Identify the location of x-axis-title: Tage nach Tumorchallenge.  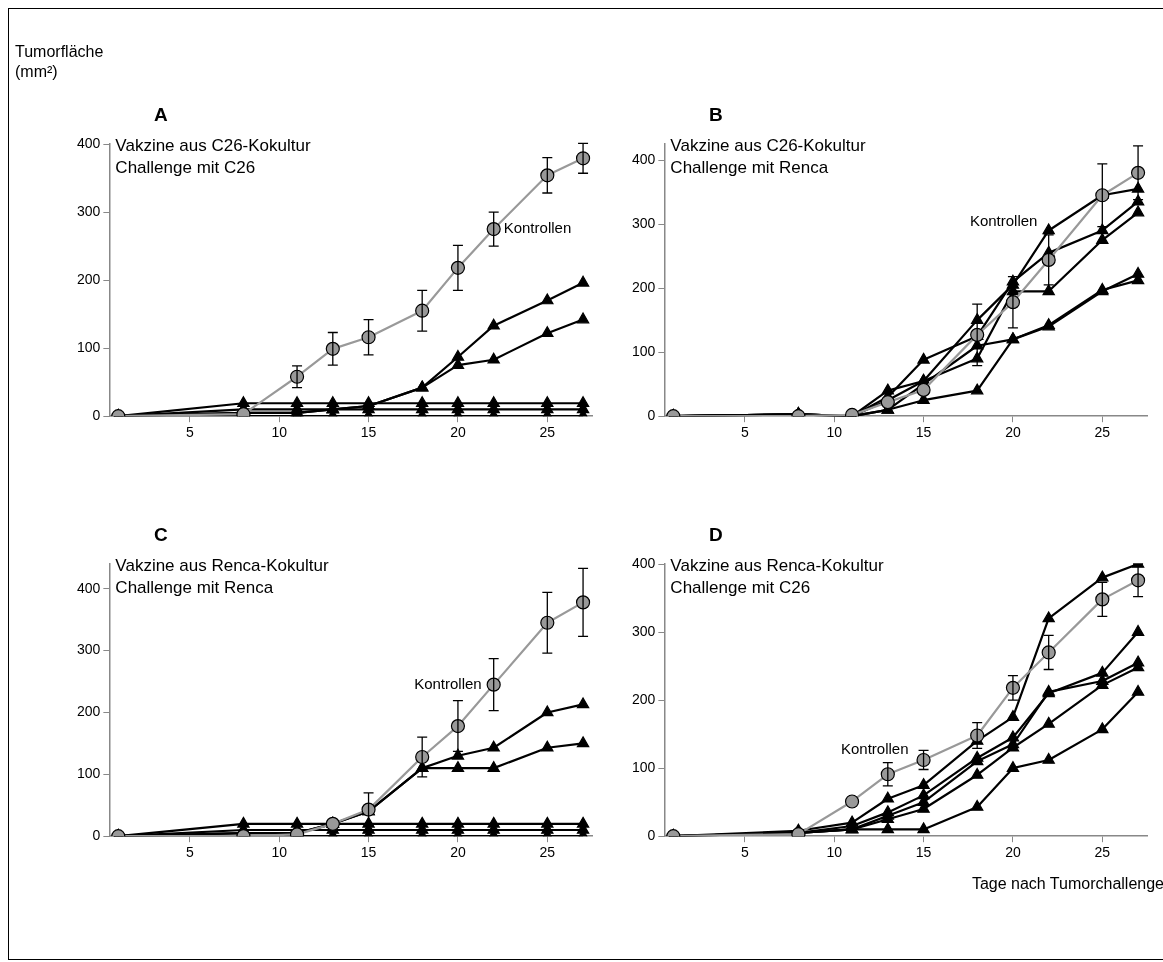
(1067, 884).